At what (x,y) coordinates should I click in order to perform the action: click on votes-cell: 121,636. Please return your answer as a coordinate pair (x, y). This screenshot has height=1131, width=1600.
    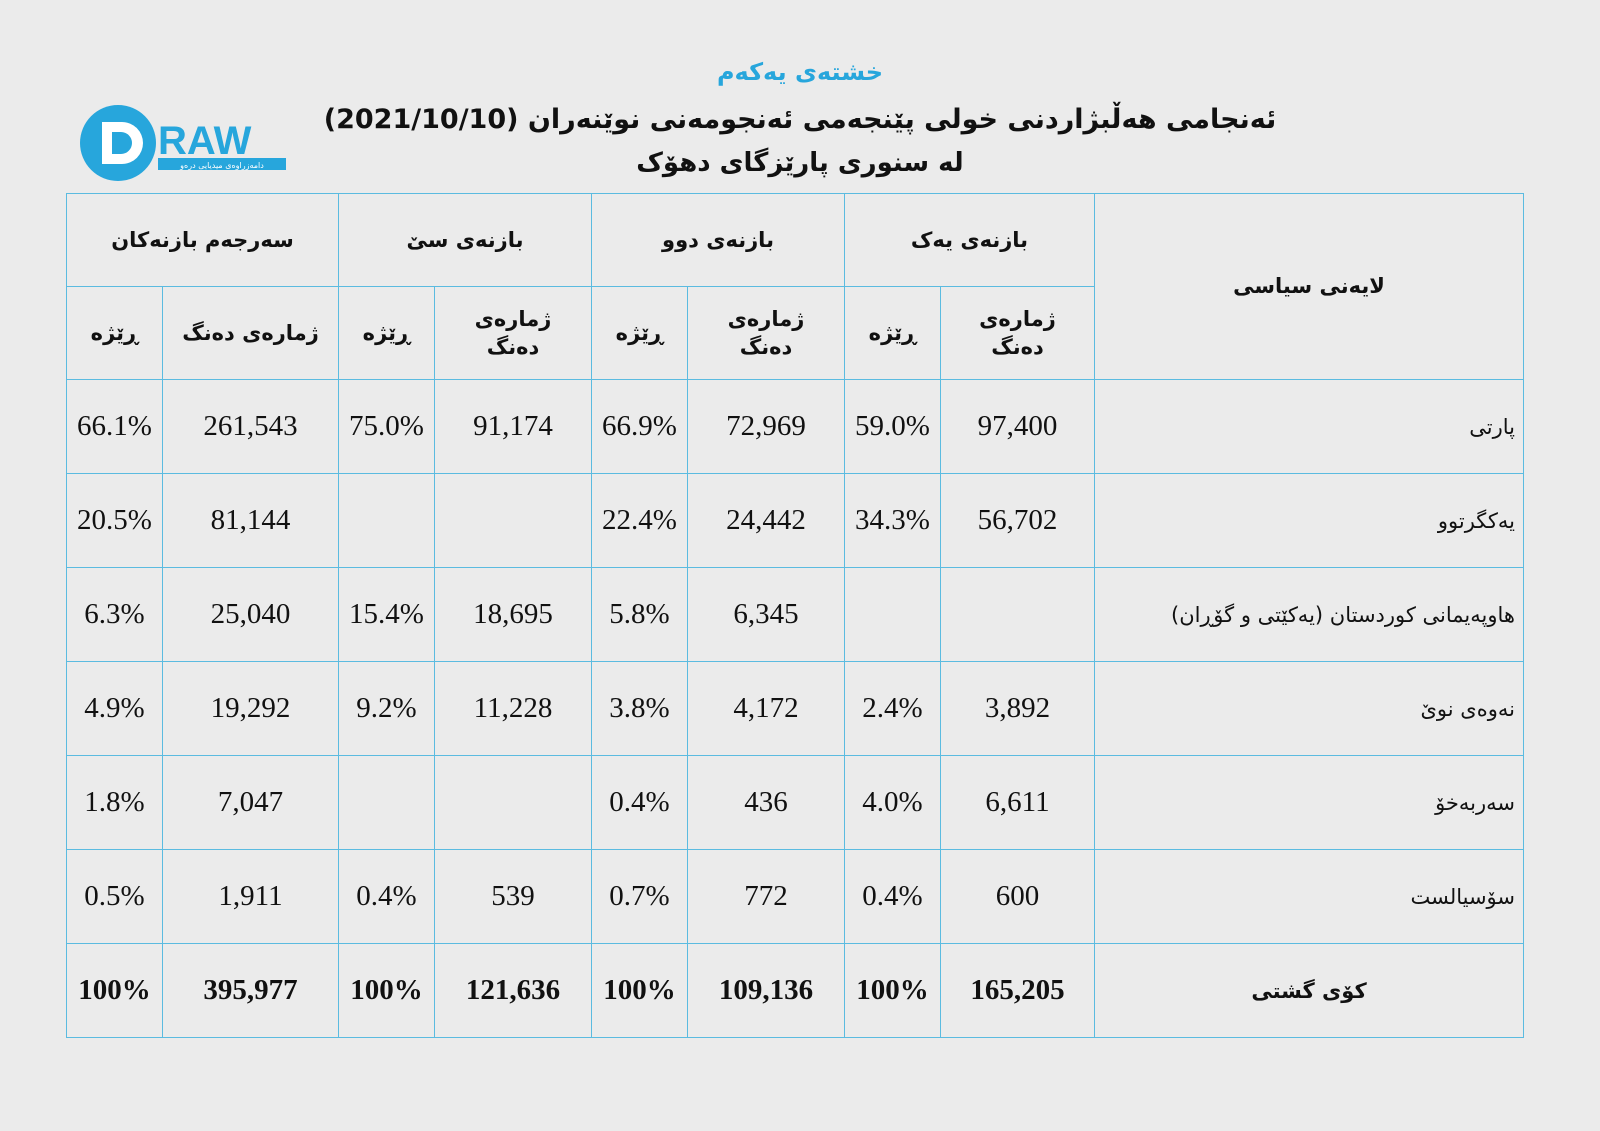
    Looking at the image, I should click on (513, 990).